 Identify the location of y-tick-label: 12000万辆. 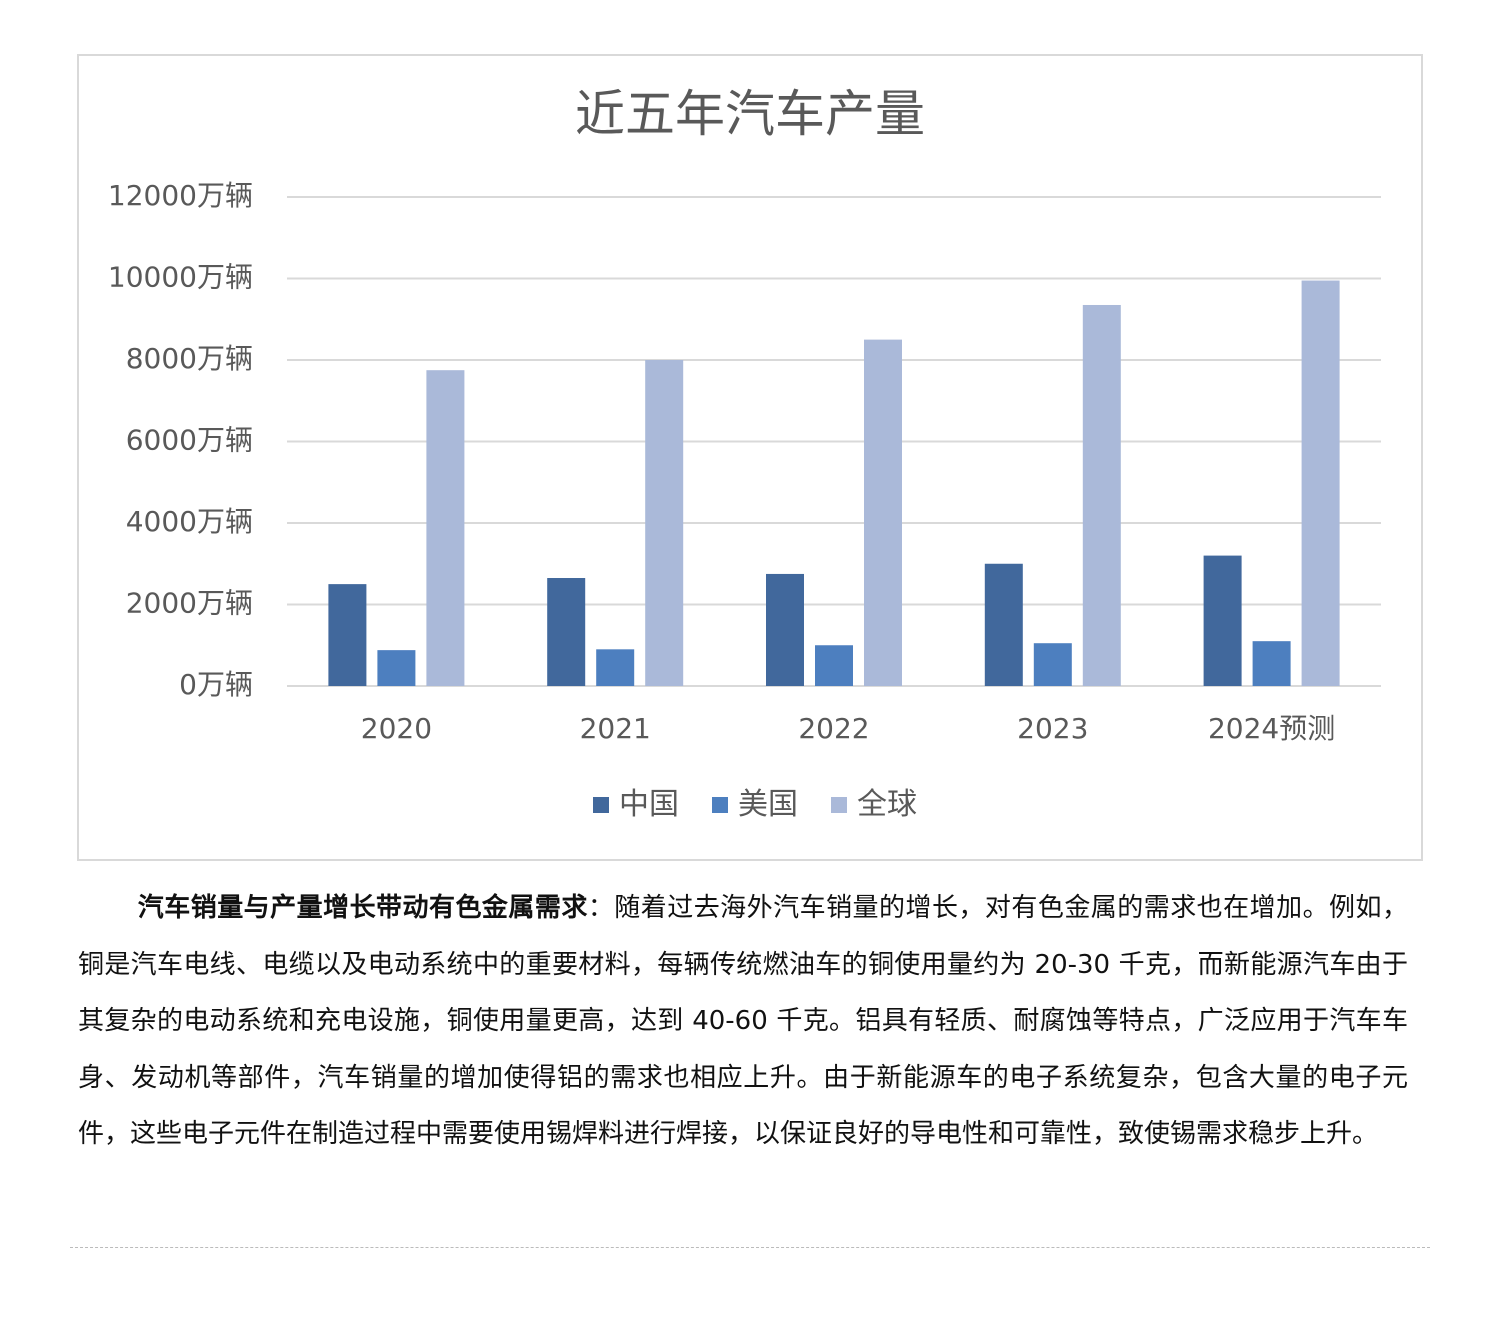
(180, 195).